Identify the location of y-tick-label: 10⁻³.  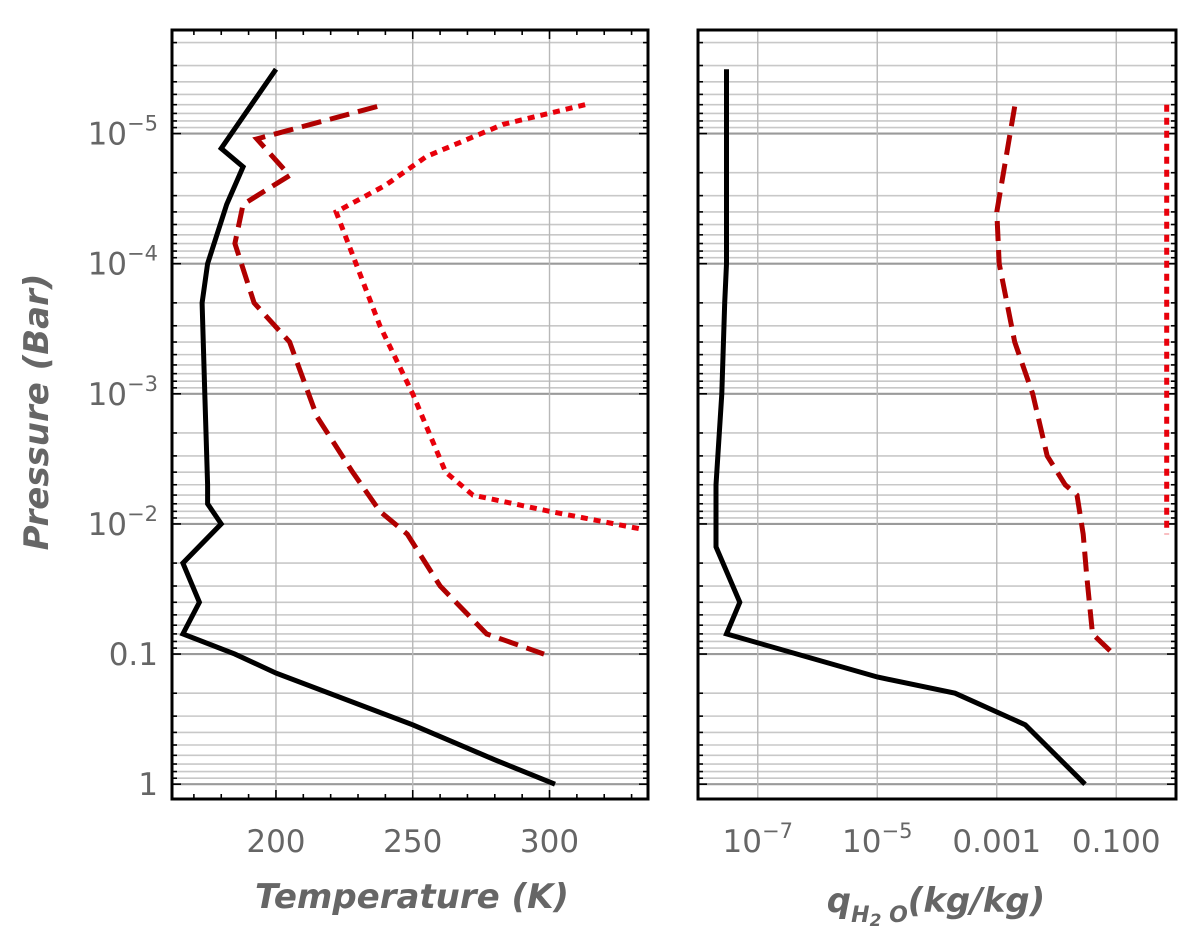
(123, 392).